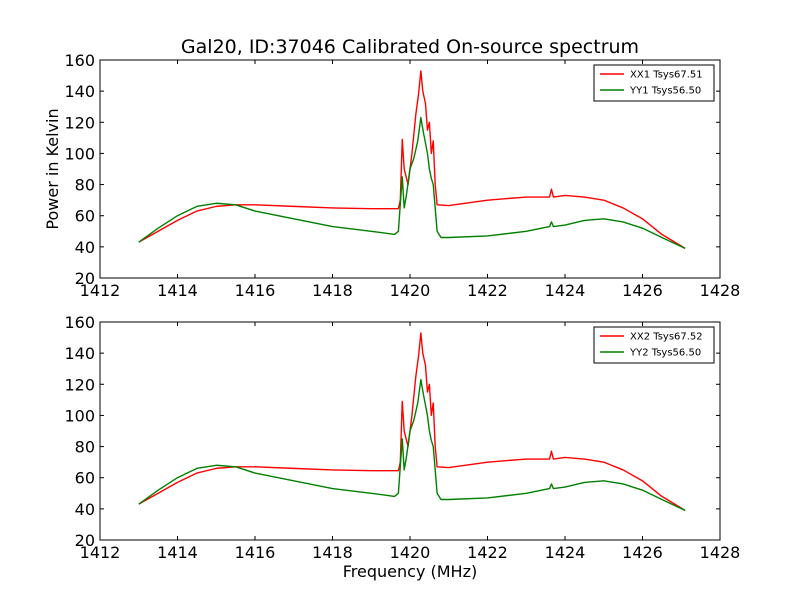  I want to click on y-axis-title: Power in Kelvin, so click(52, 168).